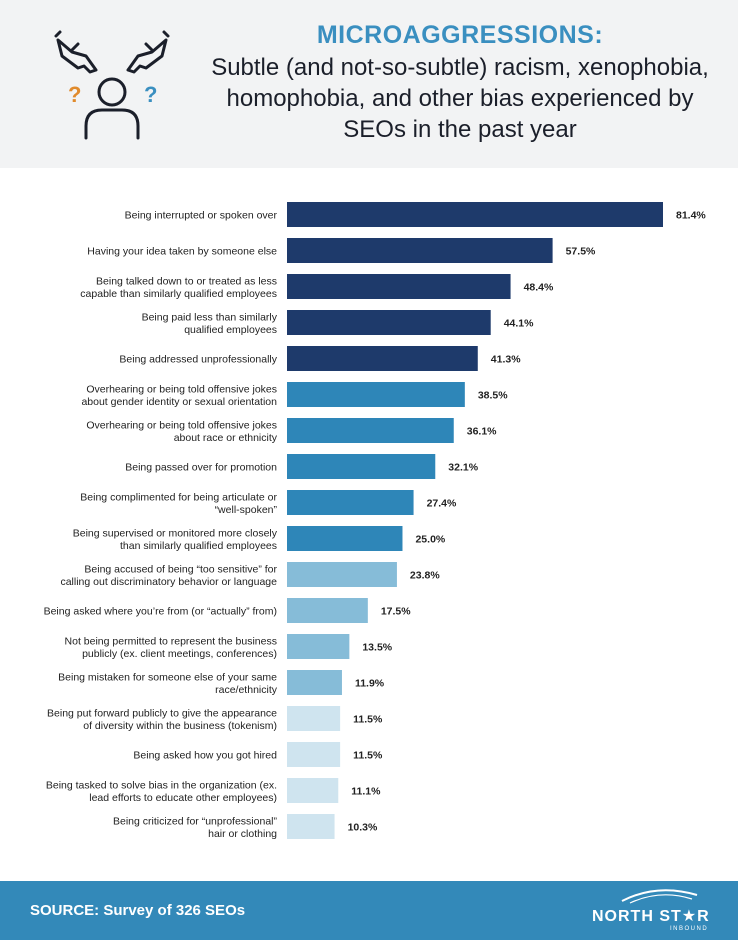 This screenshot has width=738, height=940. I want to click on category-label-line: Being passed over for promotion, so click(201, 468).